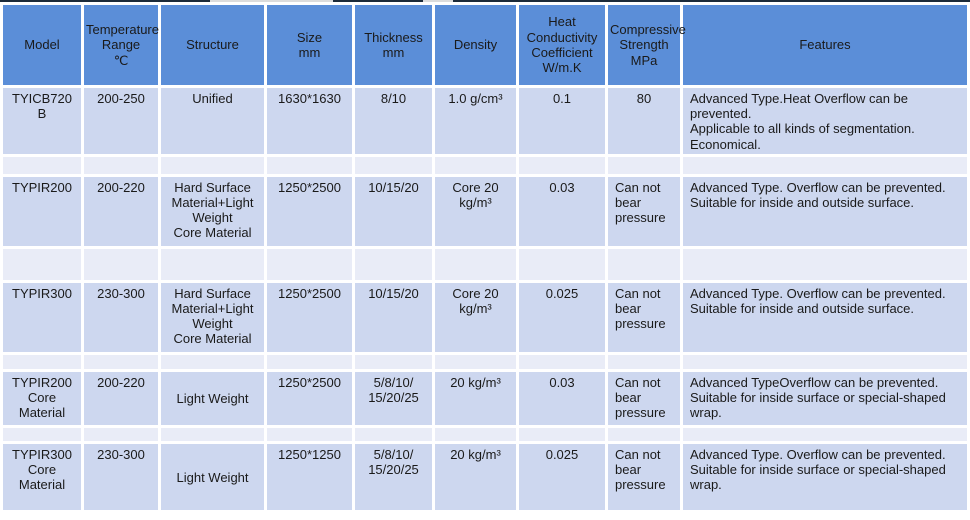 Image resolution: width=970 pixels, height=520 pixels. Describe the element at coordinates (212, 45) in the screenshot. I see `column-header-structure: Structure` at that location.